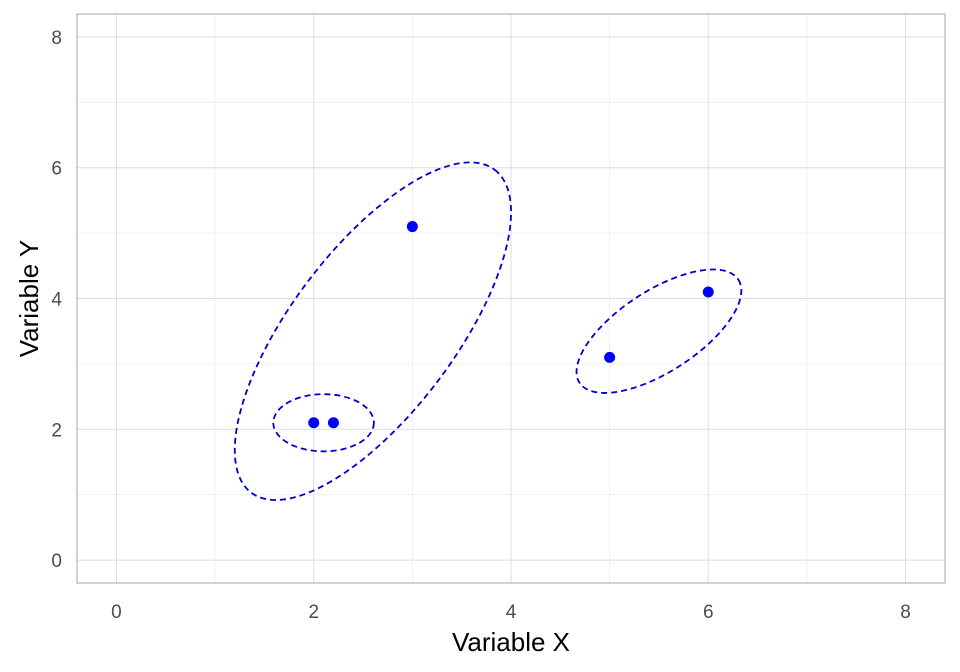 Image resolution: width=960 pixels, height=672 pixels. I want to click on x-tick-label: 2, so click(313, 612).